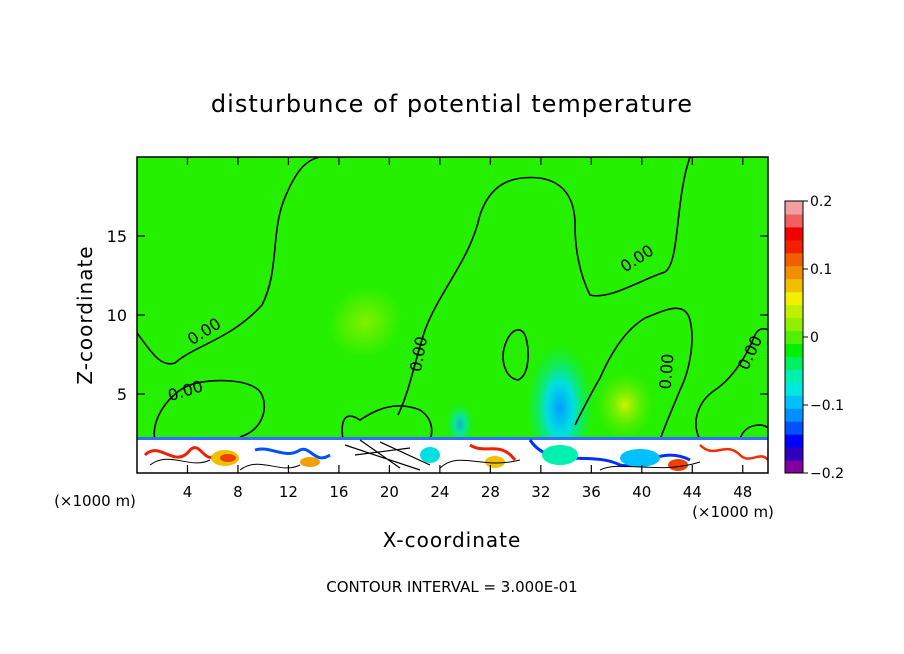 The height and width of the screenshot is (654, 904). I want to click on y-tick-label: 5, so click(122, 394).